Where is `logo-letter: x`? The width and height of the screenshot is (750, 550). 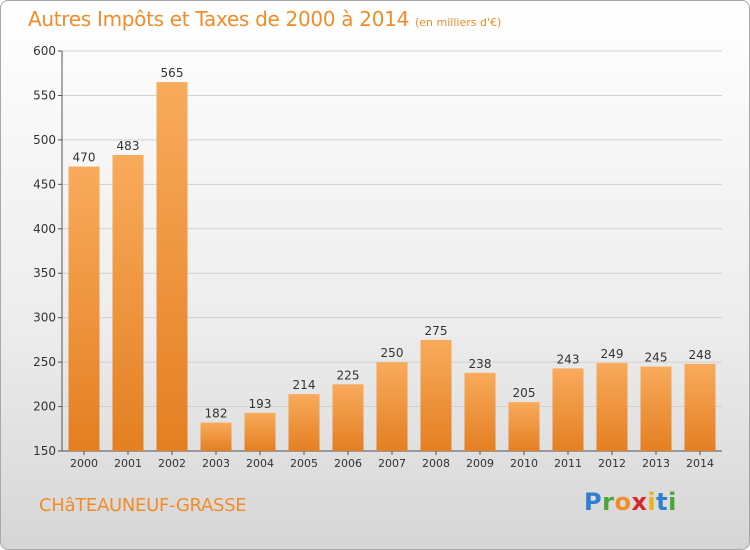 logo-letter: x is located at coordinates (639, 502).